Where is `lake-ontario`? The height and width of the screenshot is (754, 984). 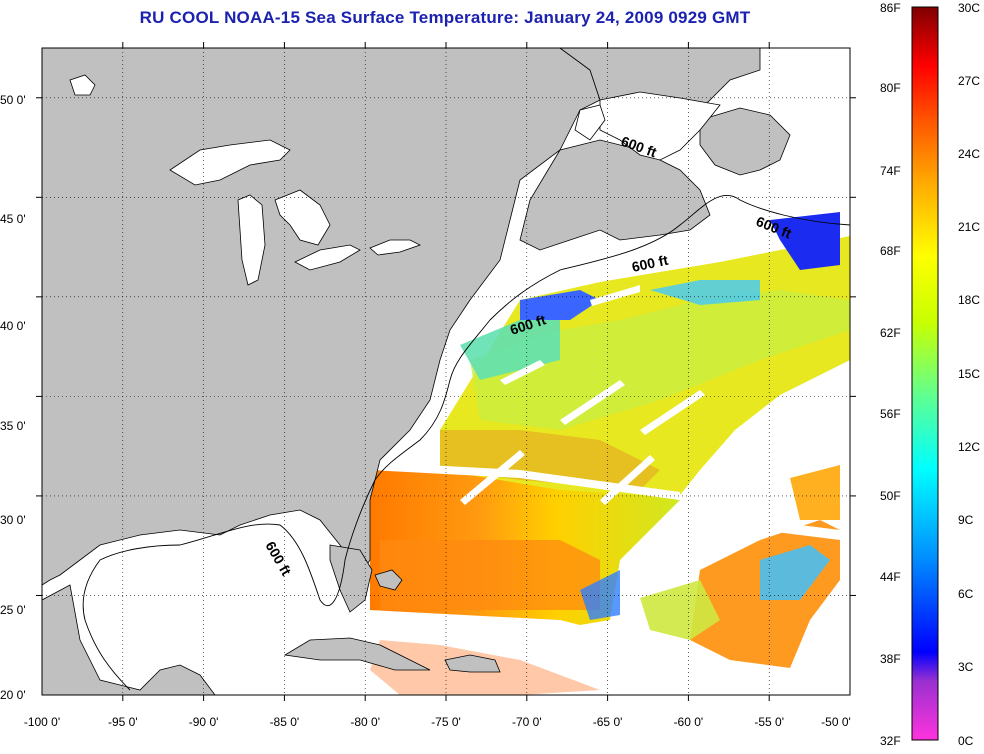
lake-ontario is located at coordinates (395, 247).